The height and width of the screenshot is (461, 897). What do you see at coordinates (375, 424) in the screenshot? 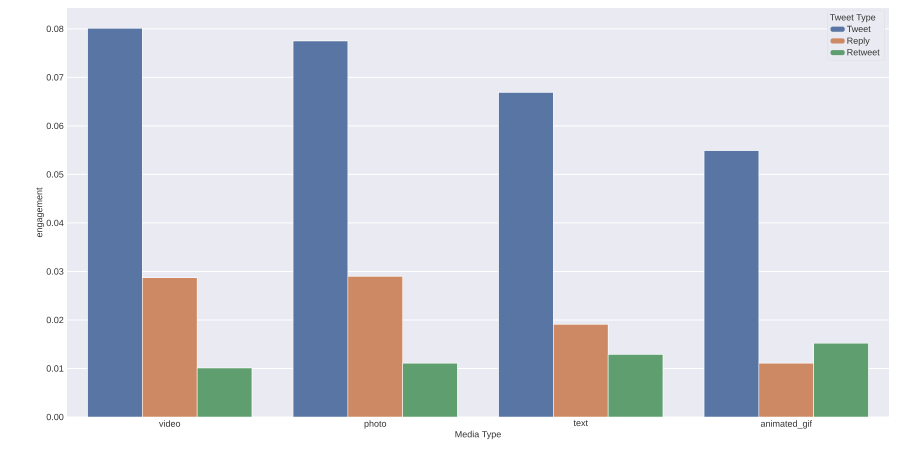
I see `x-tick-label: photo` at bounding box center [375, 424].